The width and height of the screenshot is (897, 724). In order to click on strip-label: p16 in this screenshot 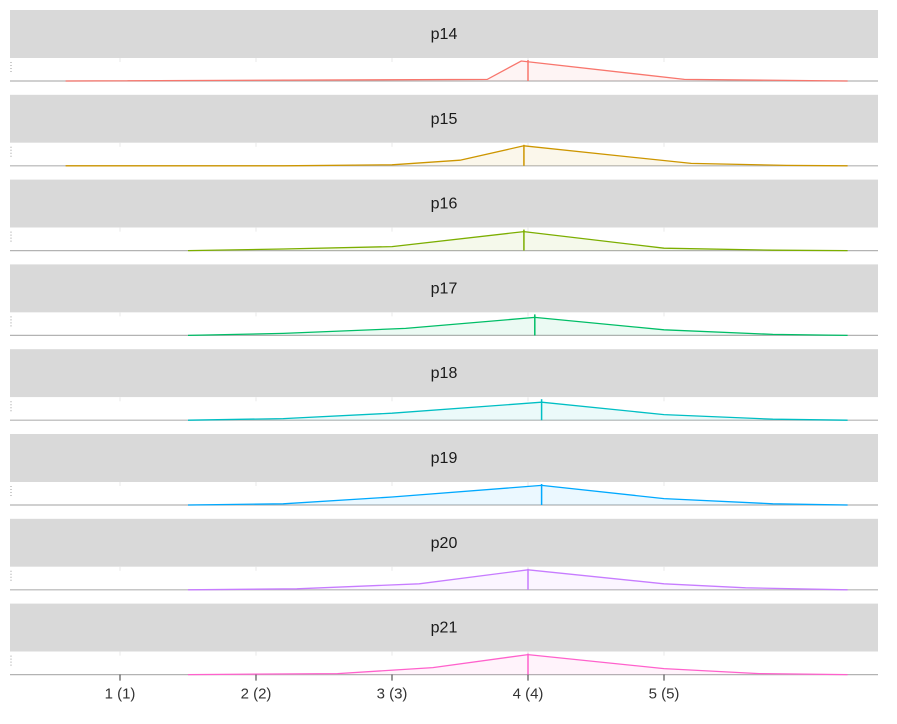, I will do `click(444, 204)`.